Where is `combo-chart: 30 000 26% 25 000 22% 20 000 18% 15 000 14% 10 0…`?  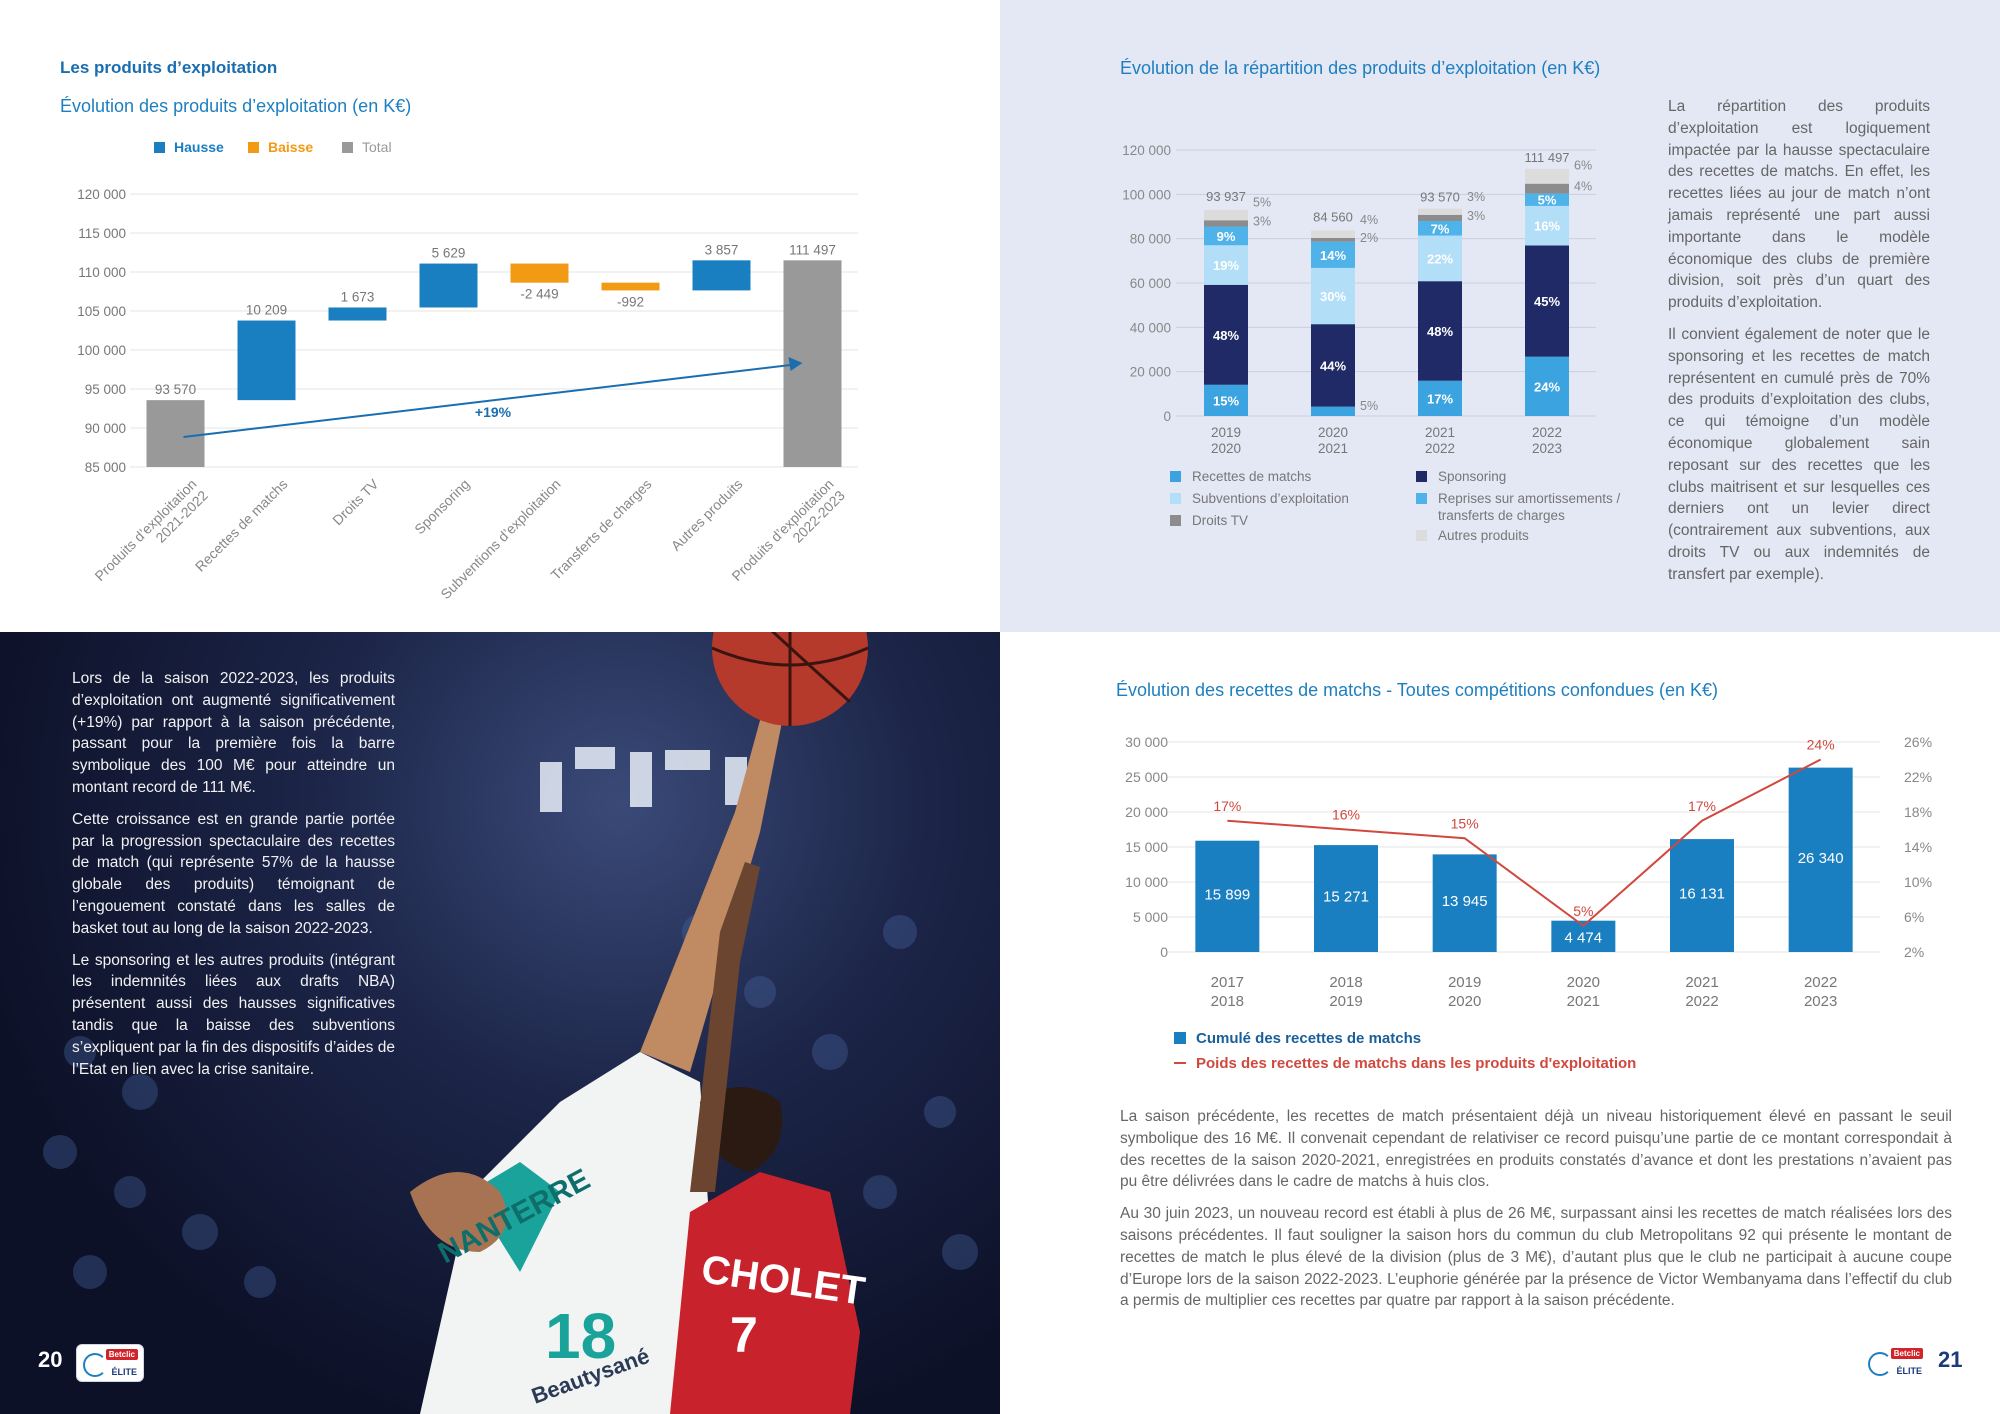
combo-chart: 30 000 26% 25 000 22% 20 000 18% 15 000 14% 10 0… is located at coordinates (1528, 903).